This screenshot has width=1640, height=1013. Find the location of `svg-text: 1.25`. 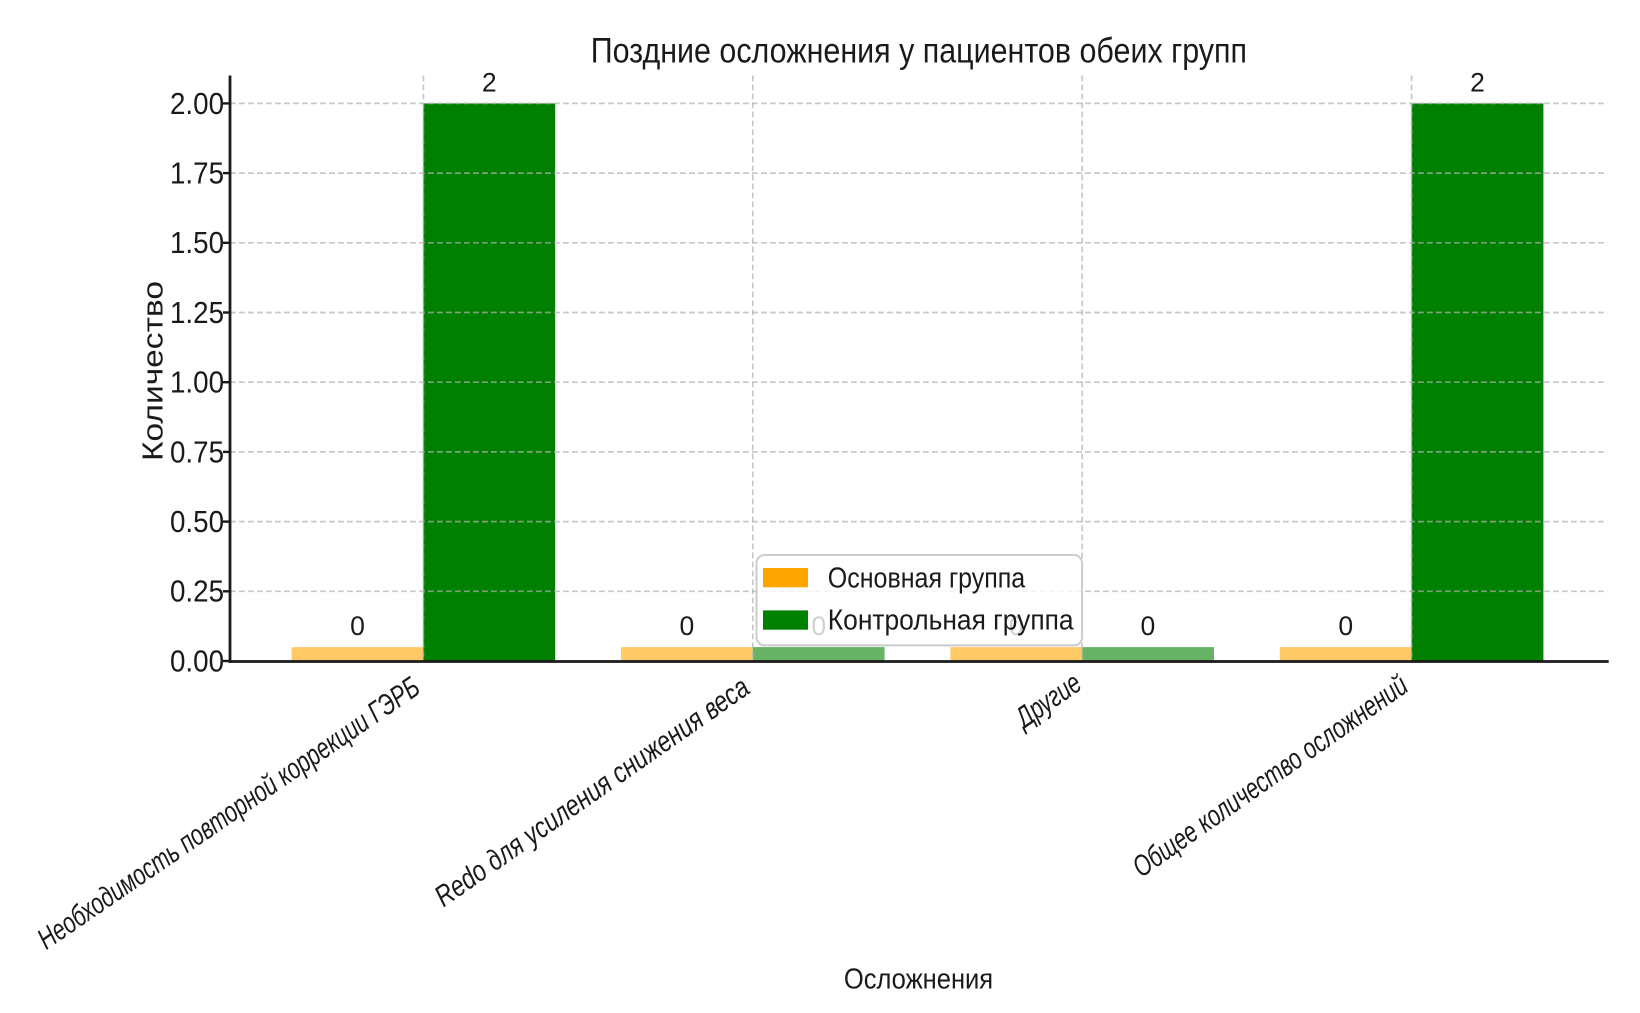

svg-text: 1.25 is located at coordinates (197, 312).